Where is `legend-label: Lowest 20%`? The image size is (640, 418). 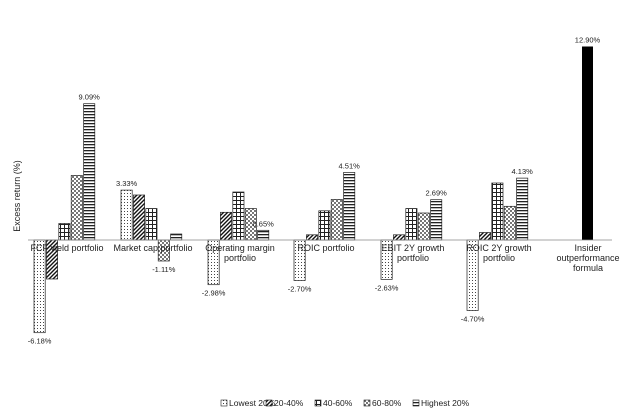
legend-label: Lowest 20% is located at coordinates (252, 403).